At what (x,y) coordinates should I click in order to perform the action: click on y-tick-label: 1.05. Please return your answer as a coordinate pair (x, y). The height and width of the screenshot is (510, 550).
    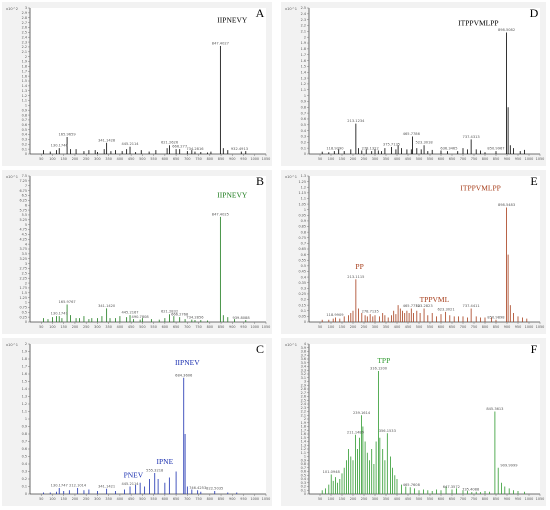
    Looking at the image, I should click on (302, 204).